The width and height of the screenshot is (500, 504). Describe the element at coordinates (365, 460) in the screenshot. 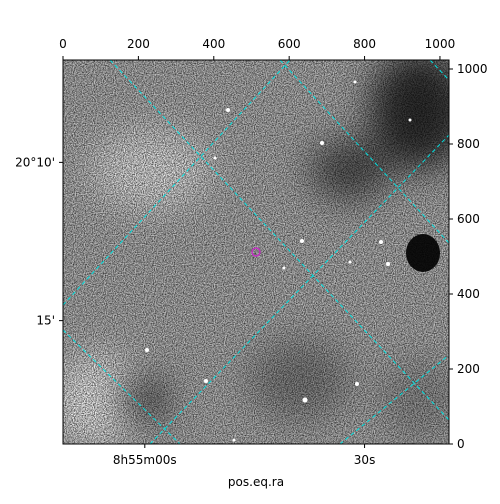

I see `ra-tick-label: 30s` at that location.